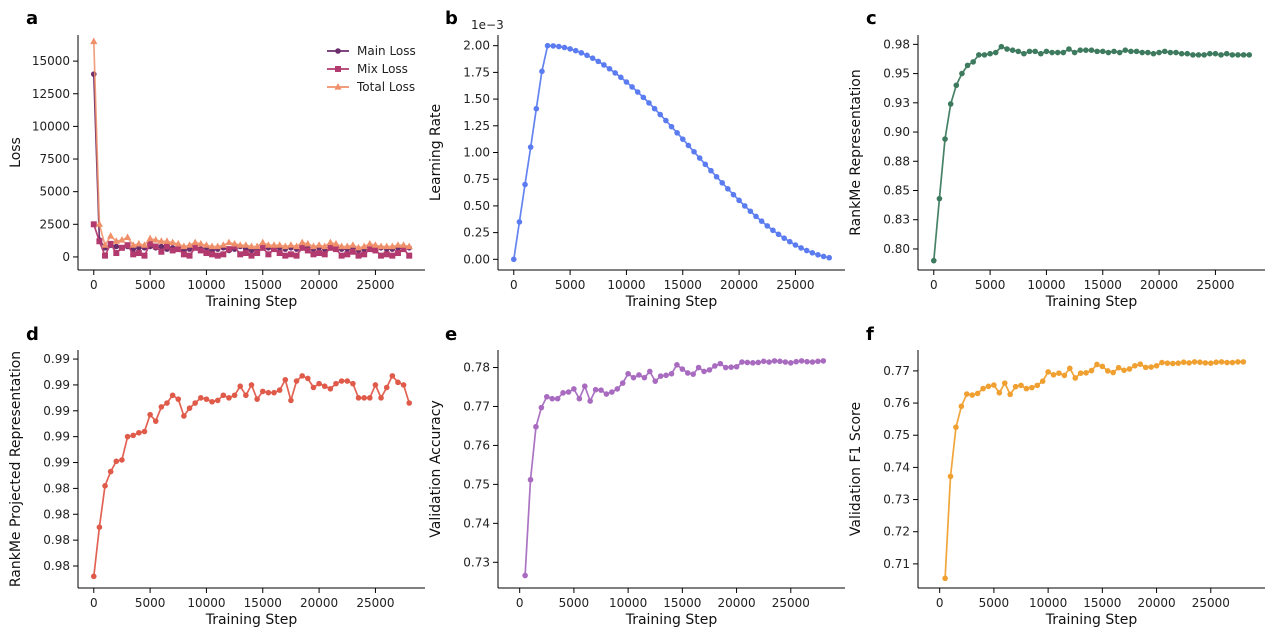  What do you see at coordinates (671, 302) in the screenshot?
I see `x-axis-label: Training Step` at bounding box center [671, 302].